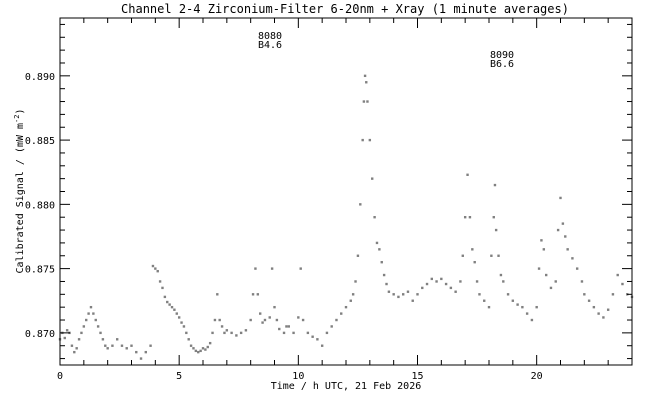 The width and height of the screenshot is (650, 400). Describe the element at coordinates (60, 376) in the screenshot. I see `x-tick-label: 0` at that location.